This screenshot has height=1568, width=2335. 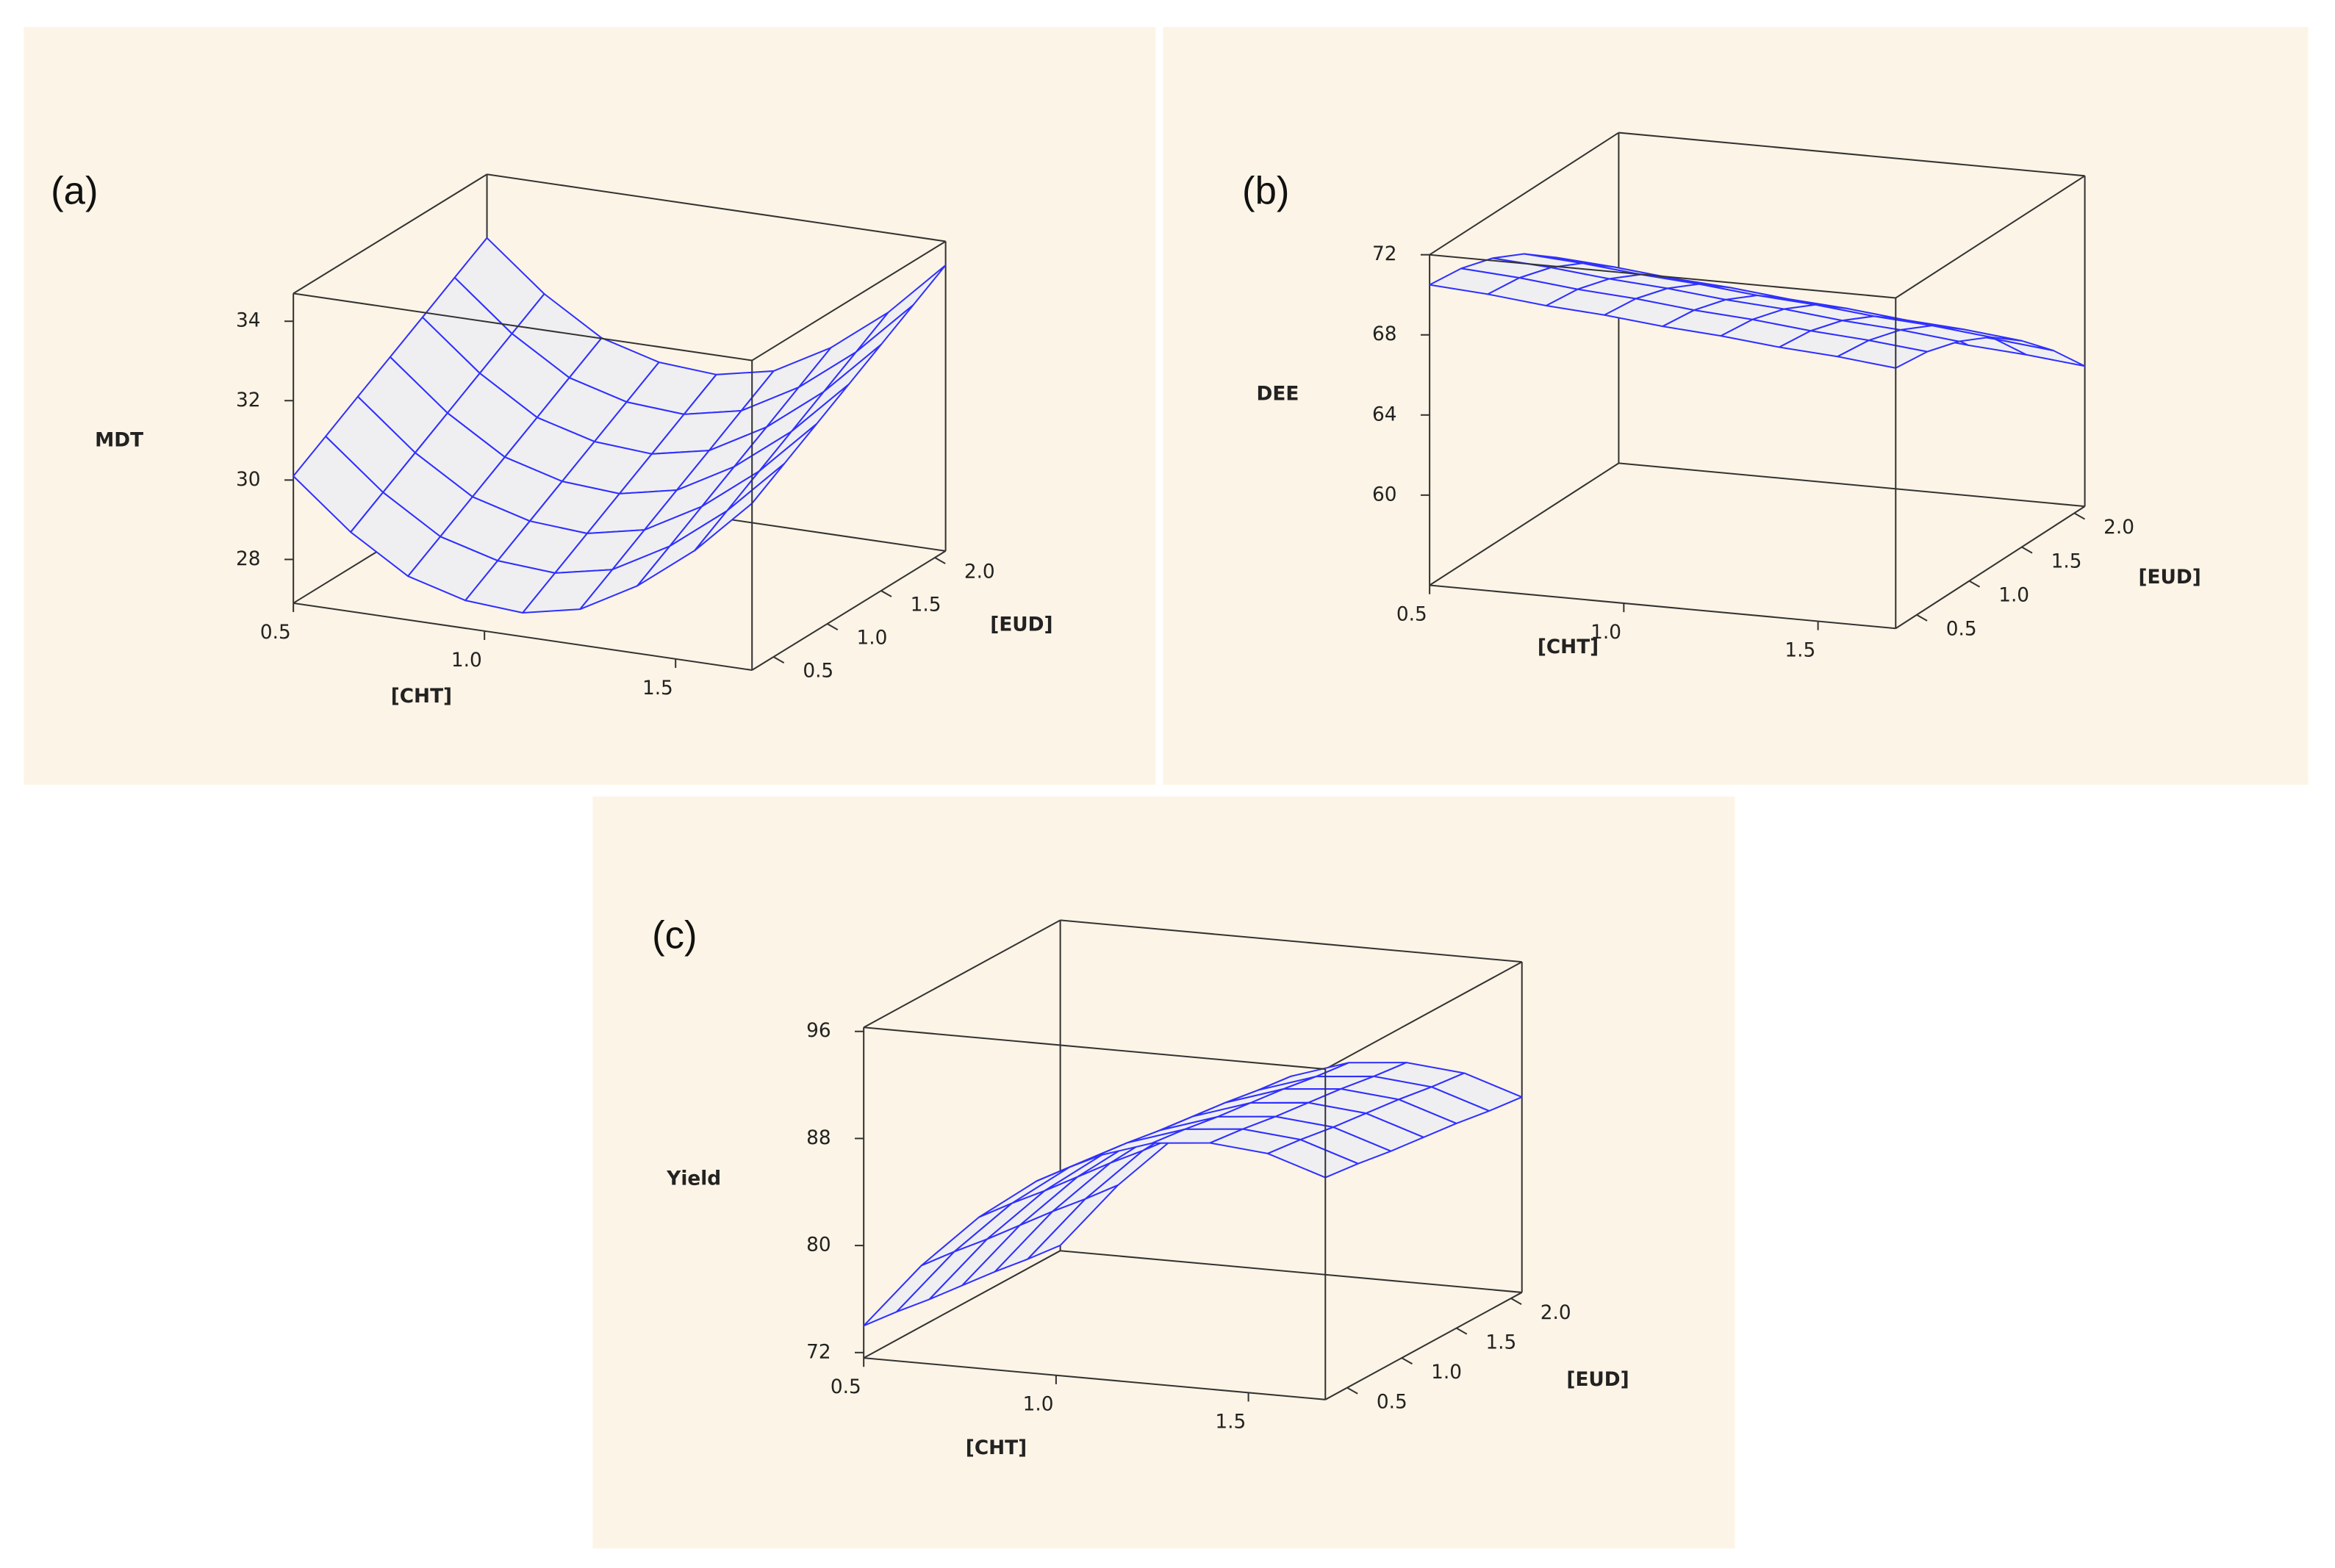 I want to click on z-tick-label: 68, so click(x=1384, y=334).